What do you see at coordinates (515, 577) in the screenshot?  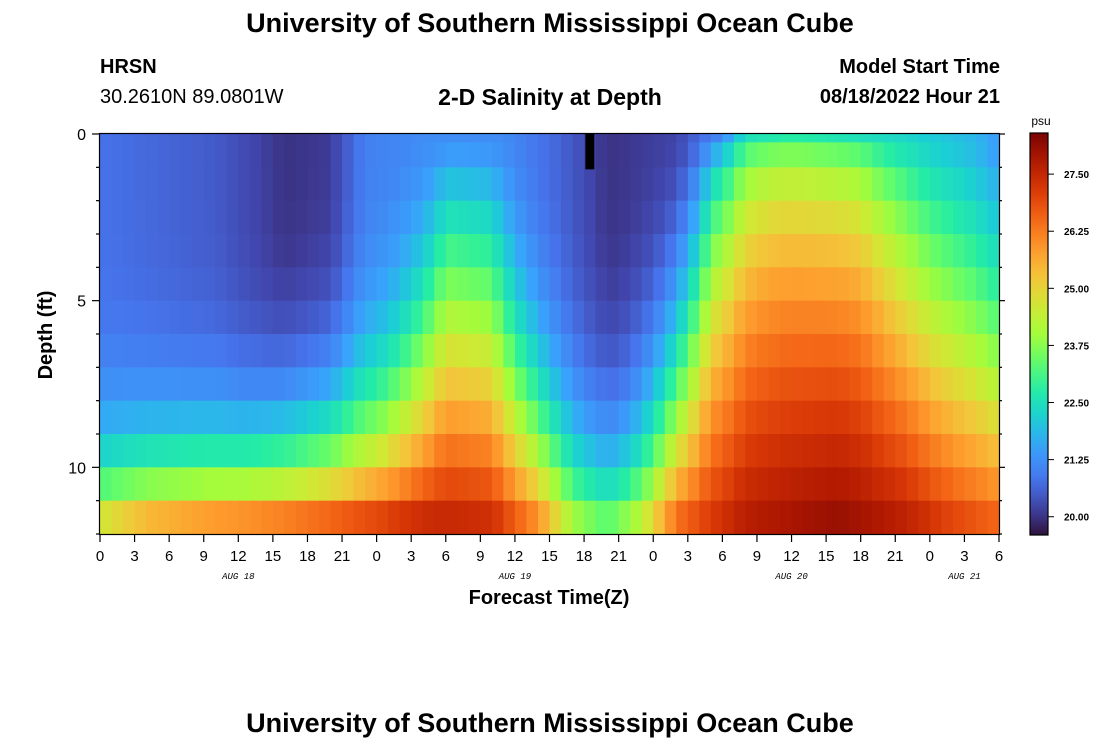 I see `date-label: AUG 19` at bounding box center [515, 577].